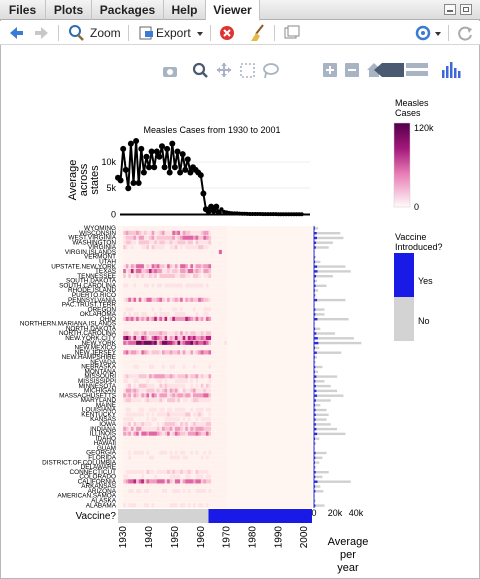 This screenshot has height=579, width=480. I want to click on tab-help: Help, so click(185, 10).